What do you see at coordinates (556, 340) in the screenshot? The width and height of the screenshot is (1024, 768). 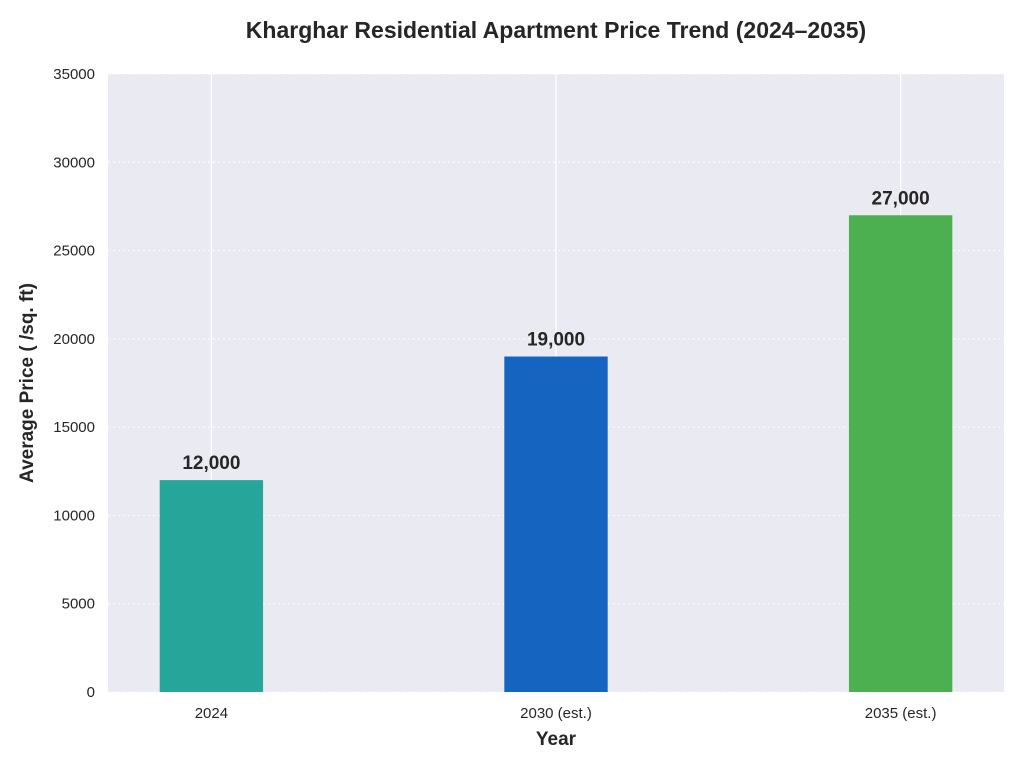 I see `data-label-2: 19,000` at bounding box center [556, 340].